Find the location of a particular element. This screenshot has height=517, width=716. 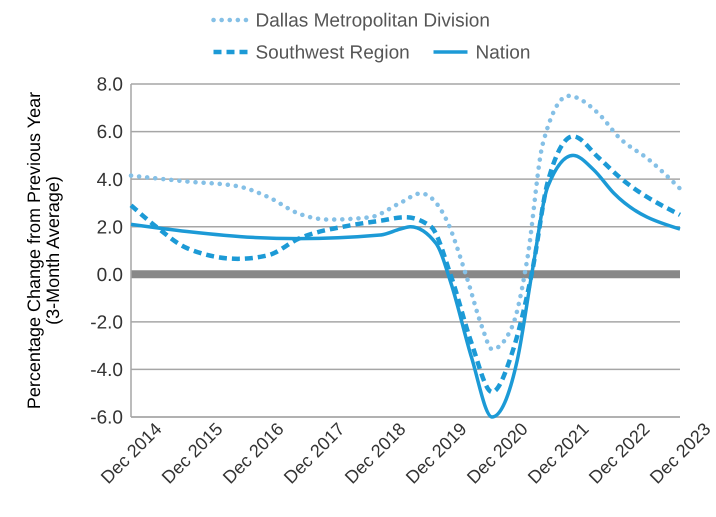

y-tick-label: -4.0 is located at coordinates (106, 371).